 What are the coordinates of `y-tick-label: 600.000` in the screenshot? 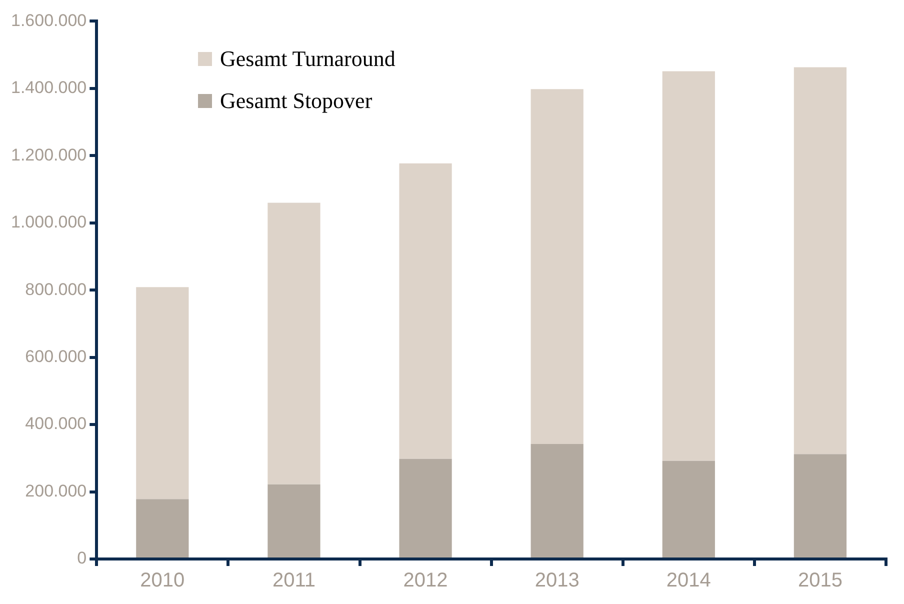 It's located at (56, 356).